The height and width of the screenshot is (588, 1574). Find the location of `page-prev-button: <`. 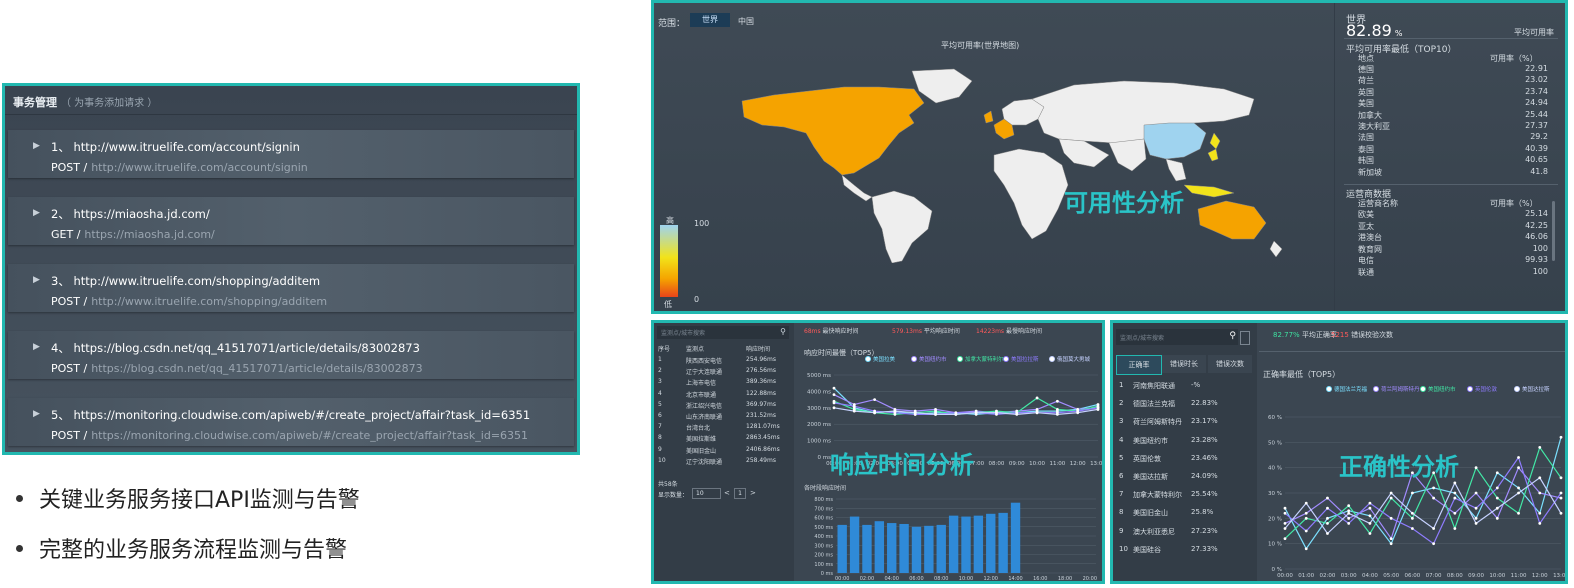

page-prev-button: < is located at coordinates (727, 493).